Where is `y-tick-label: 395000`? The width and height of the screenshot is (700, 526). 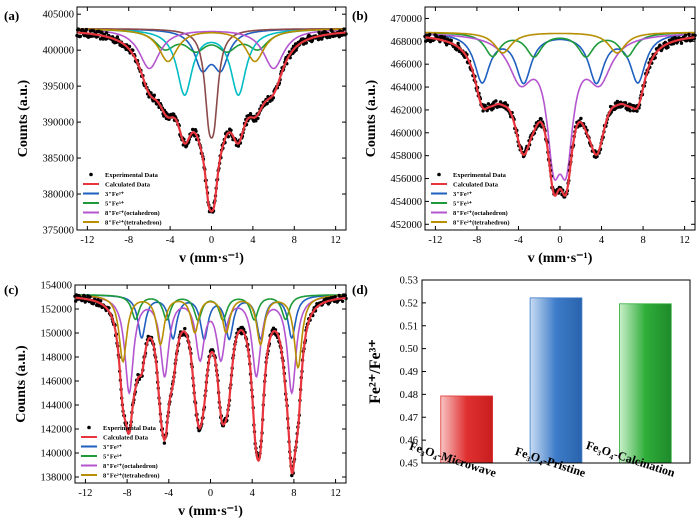
y-tick-label: 395000 is located at coordinates (59, 87).